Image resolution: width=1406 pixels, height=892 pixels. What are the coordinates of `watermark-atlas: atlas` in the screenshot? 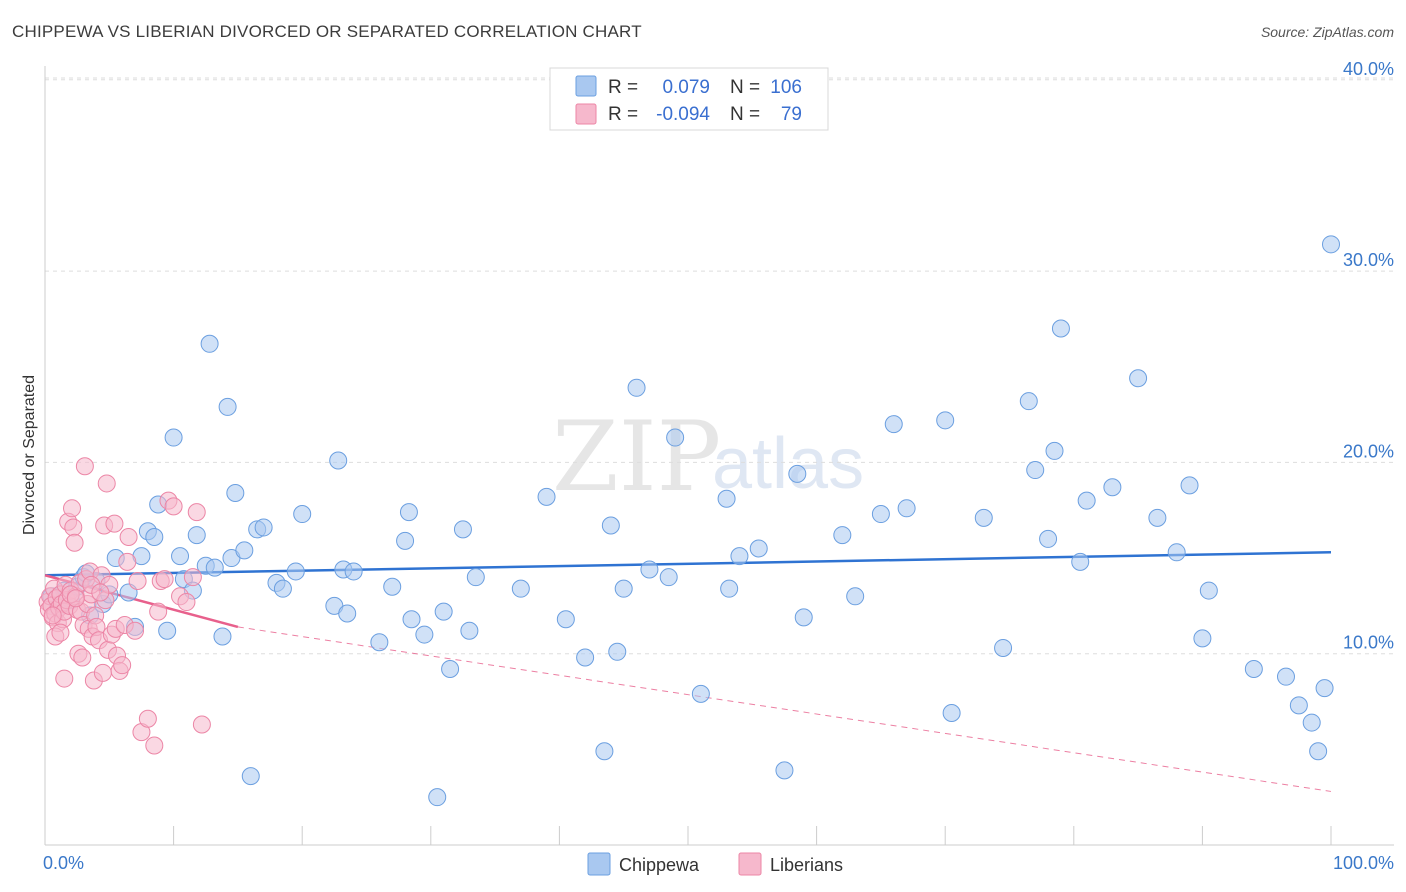 It's located at (788, 464).